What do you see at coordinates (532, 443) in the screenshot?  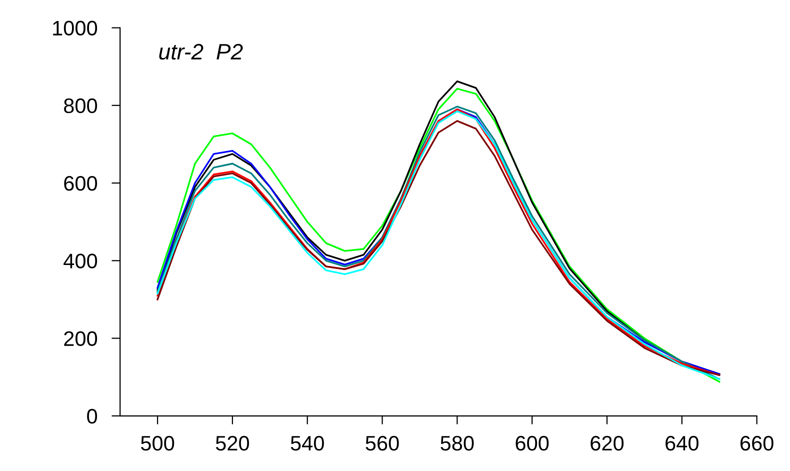 I see `x-tick-label: 600` at bounding box center [532, 443].